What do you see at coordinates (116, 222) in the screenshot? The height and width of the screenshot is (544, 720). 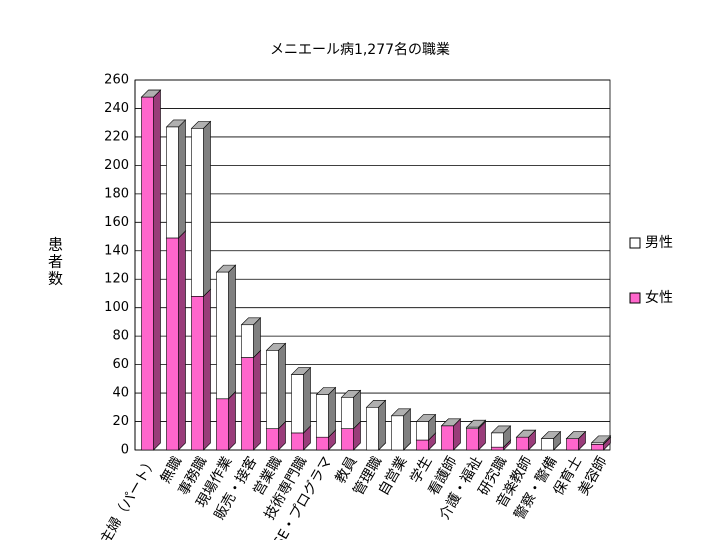 I see `y-tick-label: 160` at bounding box center [116, 222].